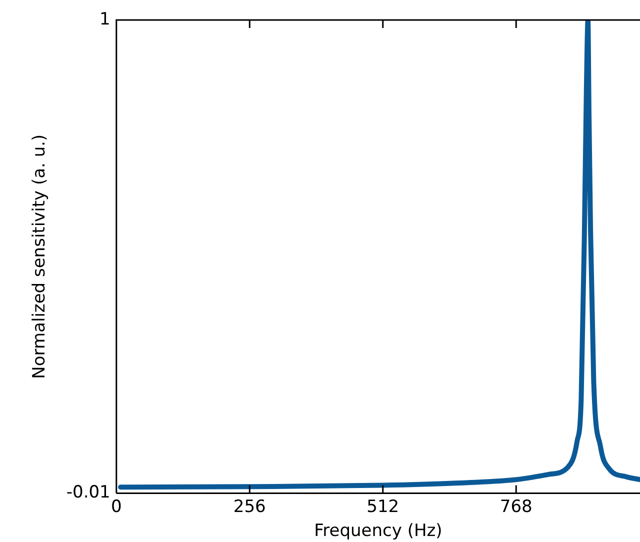 The width and height of the screenshot is (640, 542). I want to click on y-tick-label: 1, so click(105, 19).